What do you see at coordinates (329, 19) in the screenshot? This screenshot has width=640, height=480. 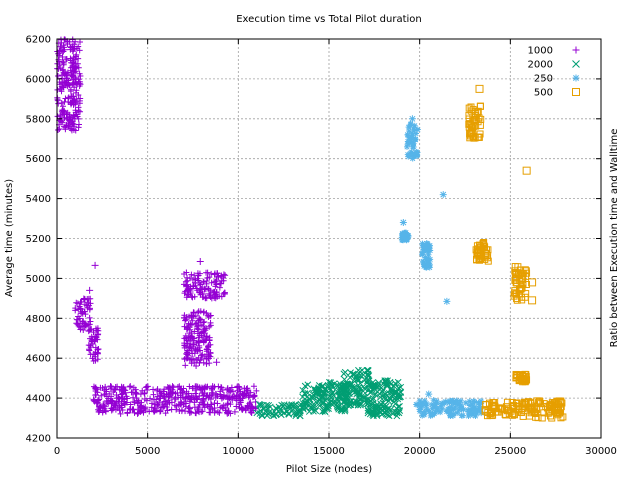 I see `chart-title: Execution time vs Total Pilot duration` at bounding box center [329, 19].